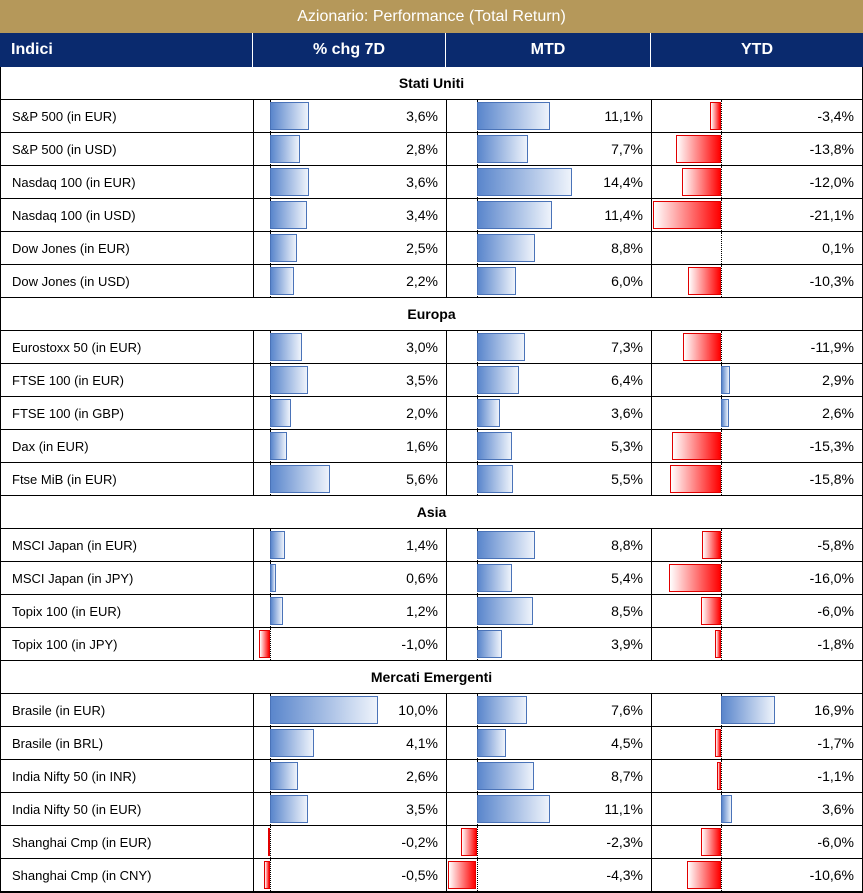 Image resolution: width=863 pixels, height=893 pixels. I want to click on mtd-value: 7,7%, so click(627, 149).